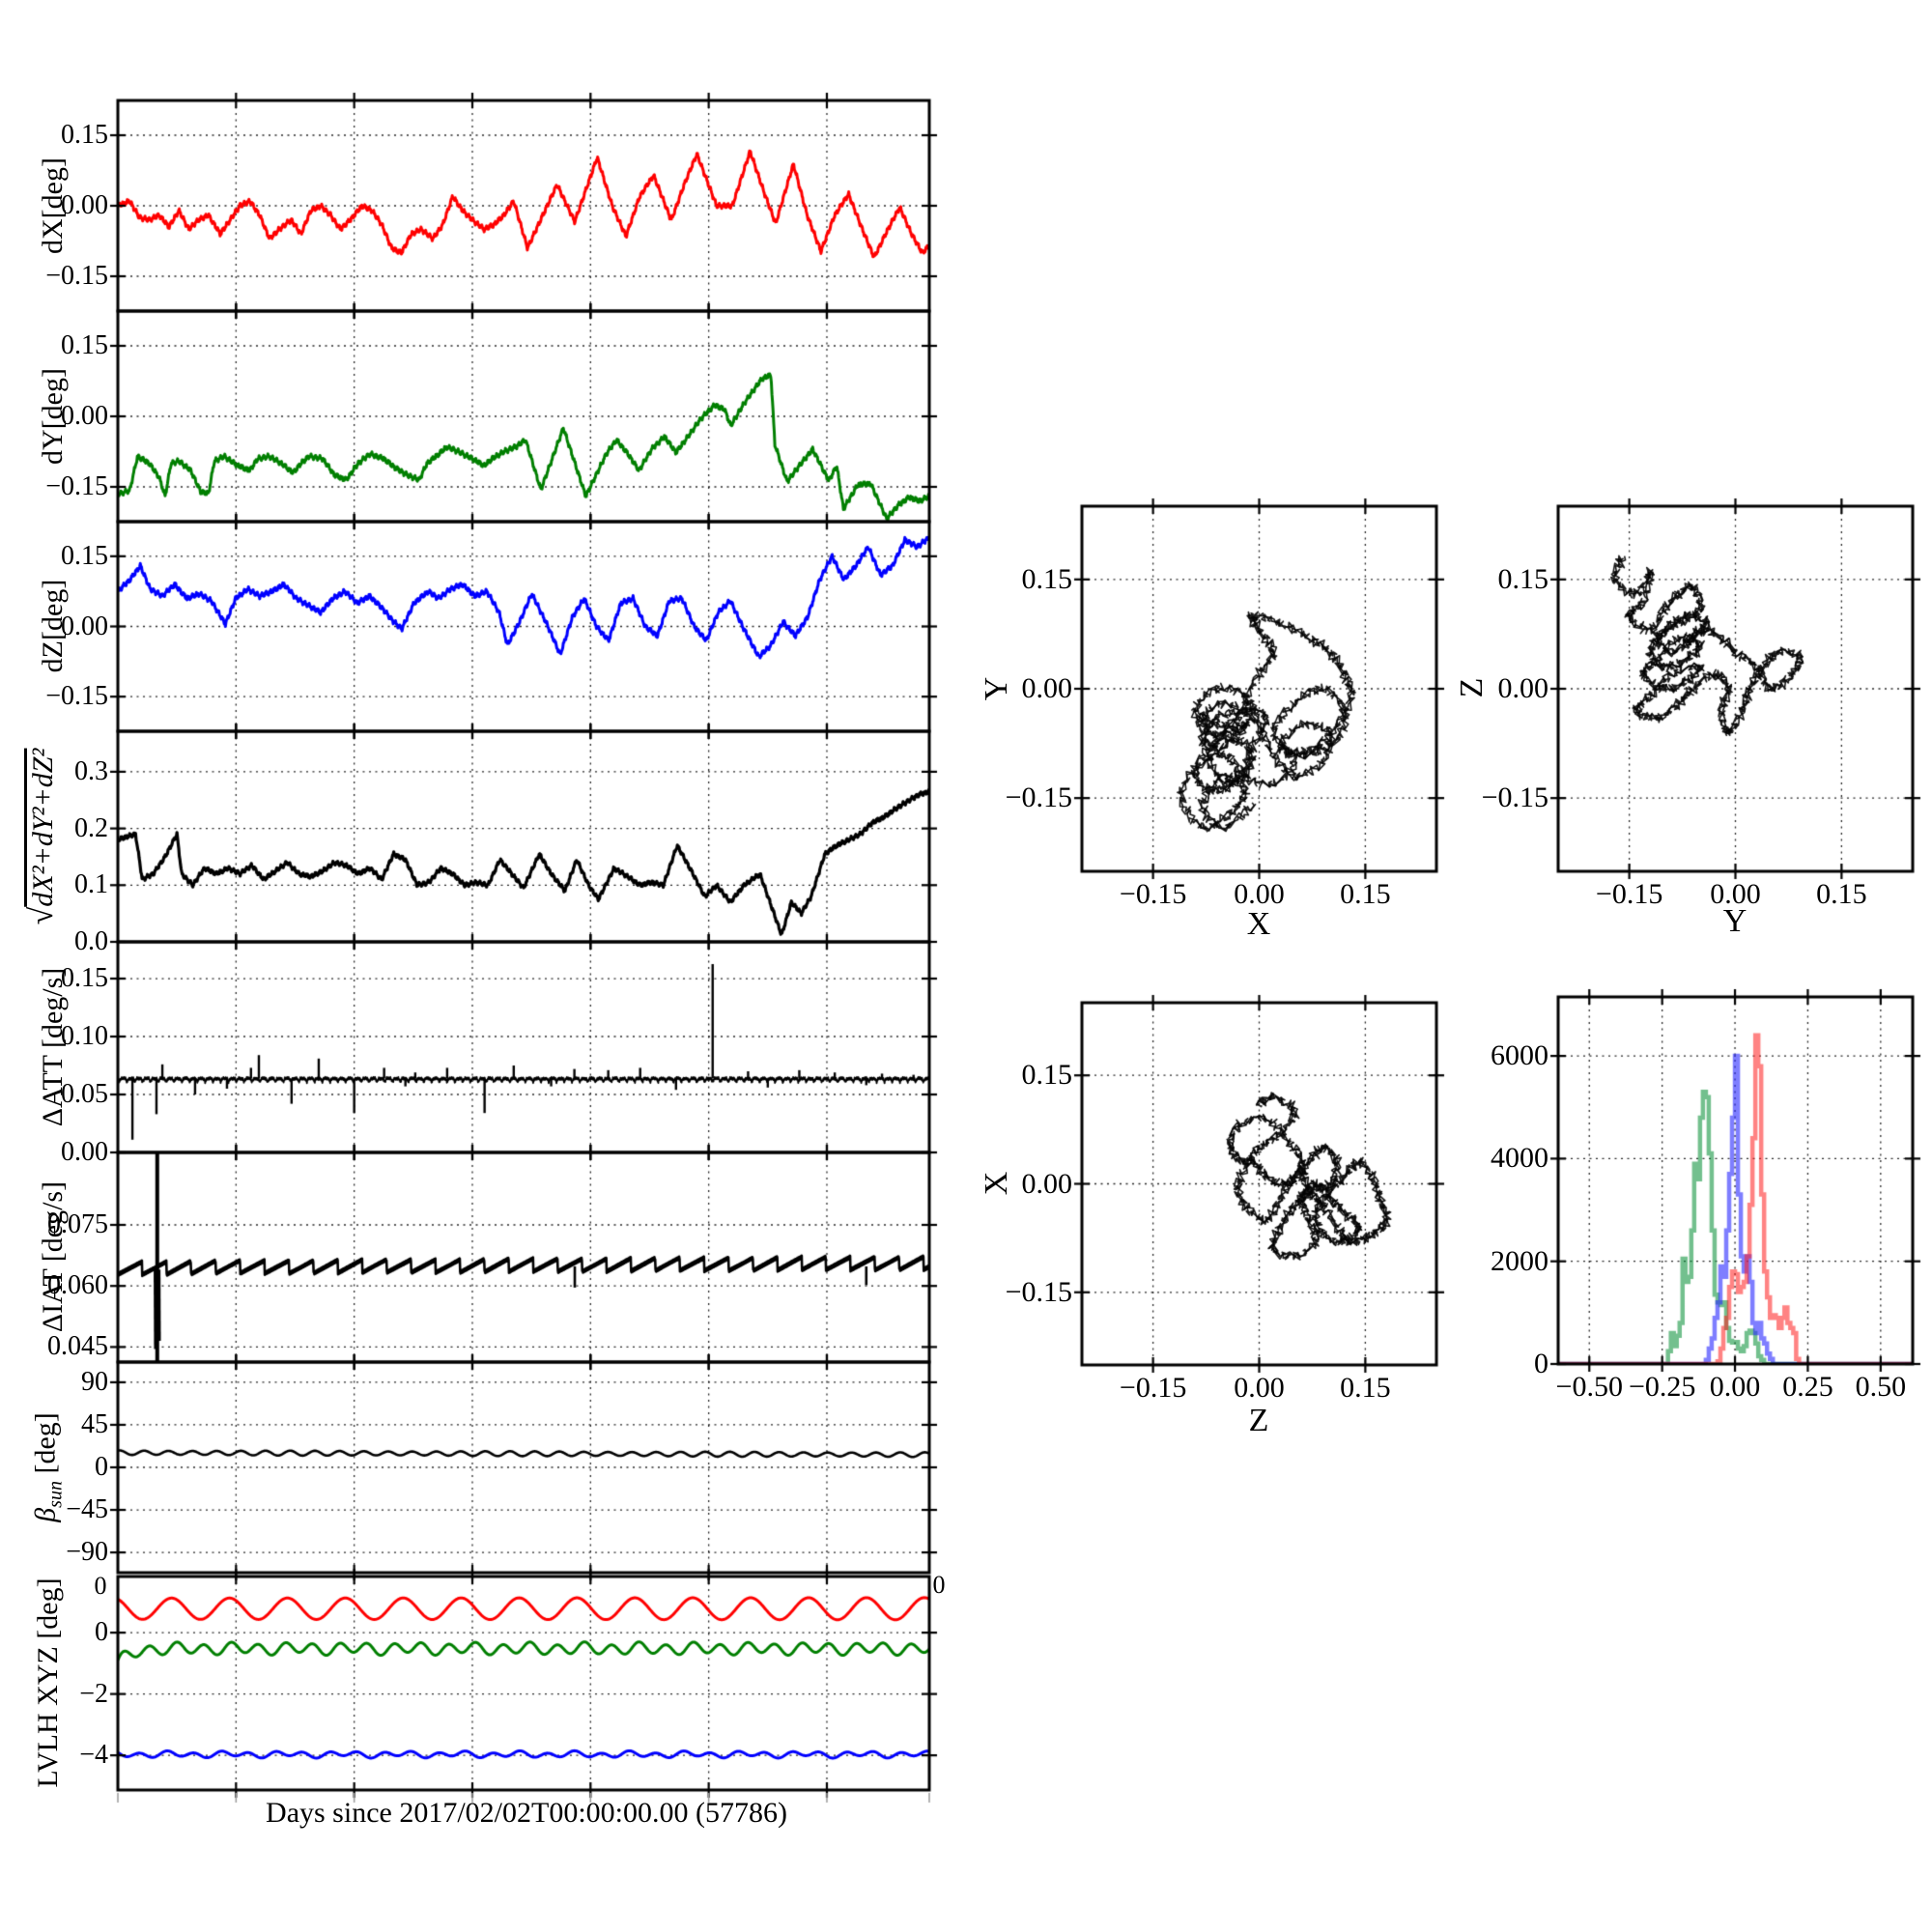 The width and height of the screenshot is (1932, 1932). I want to click on ytick-histogram: 0, so click(1541, 1363).